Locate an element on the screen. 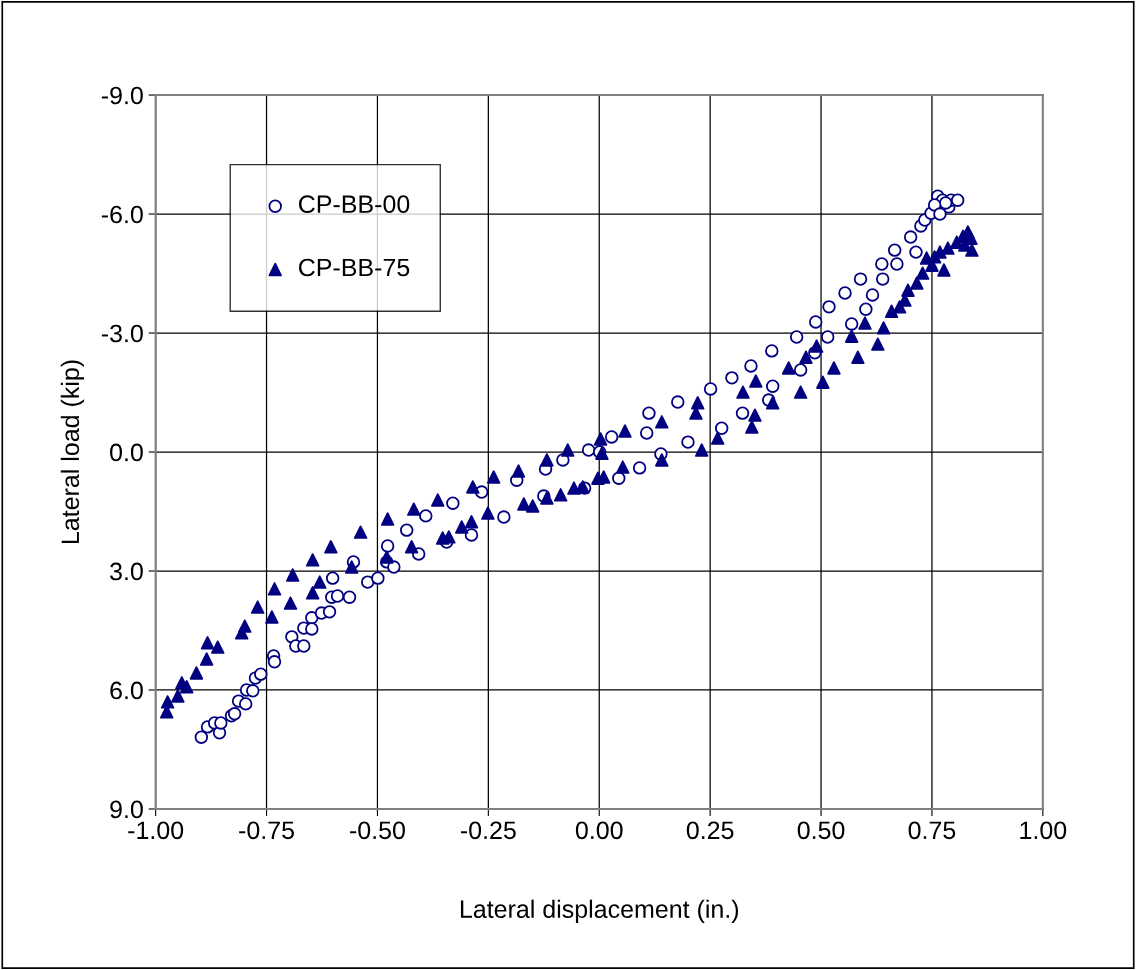 The height and width of the screenshot is (970, 1136). x-tick-label: -0.25 is located at coordinates (488, 830).